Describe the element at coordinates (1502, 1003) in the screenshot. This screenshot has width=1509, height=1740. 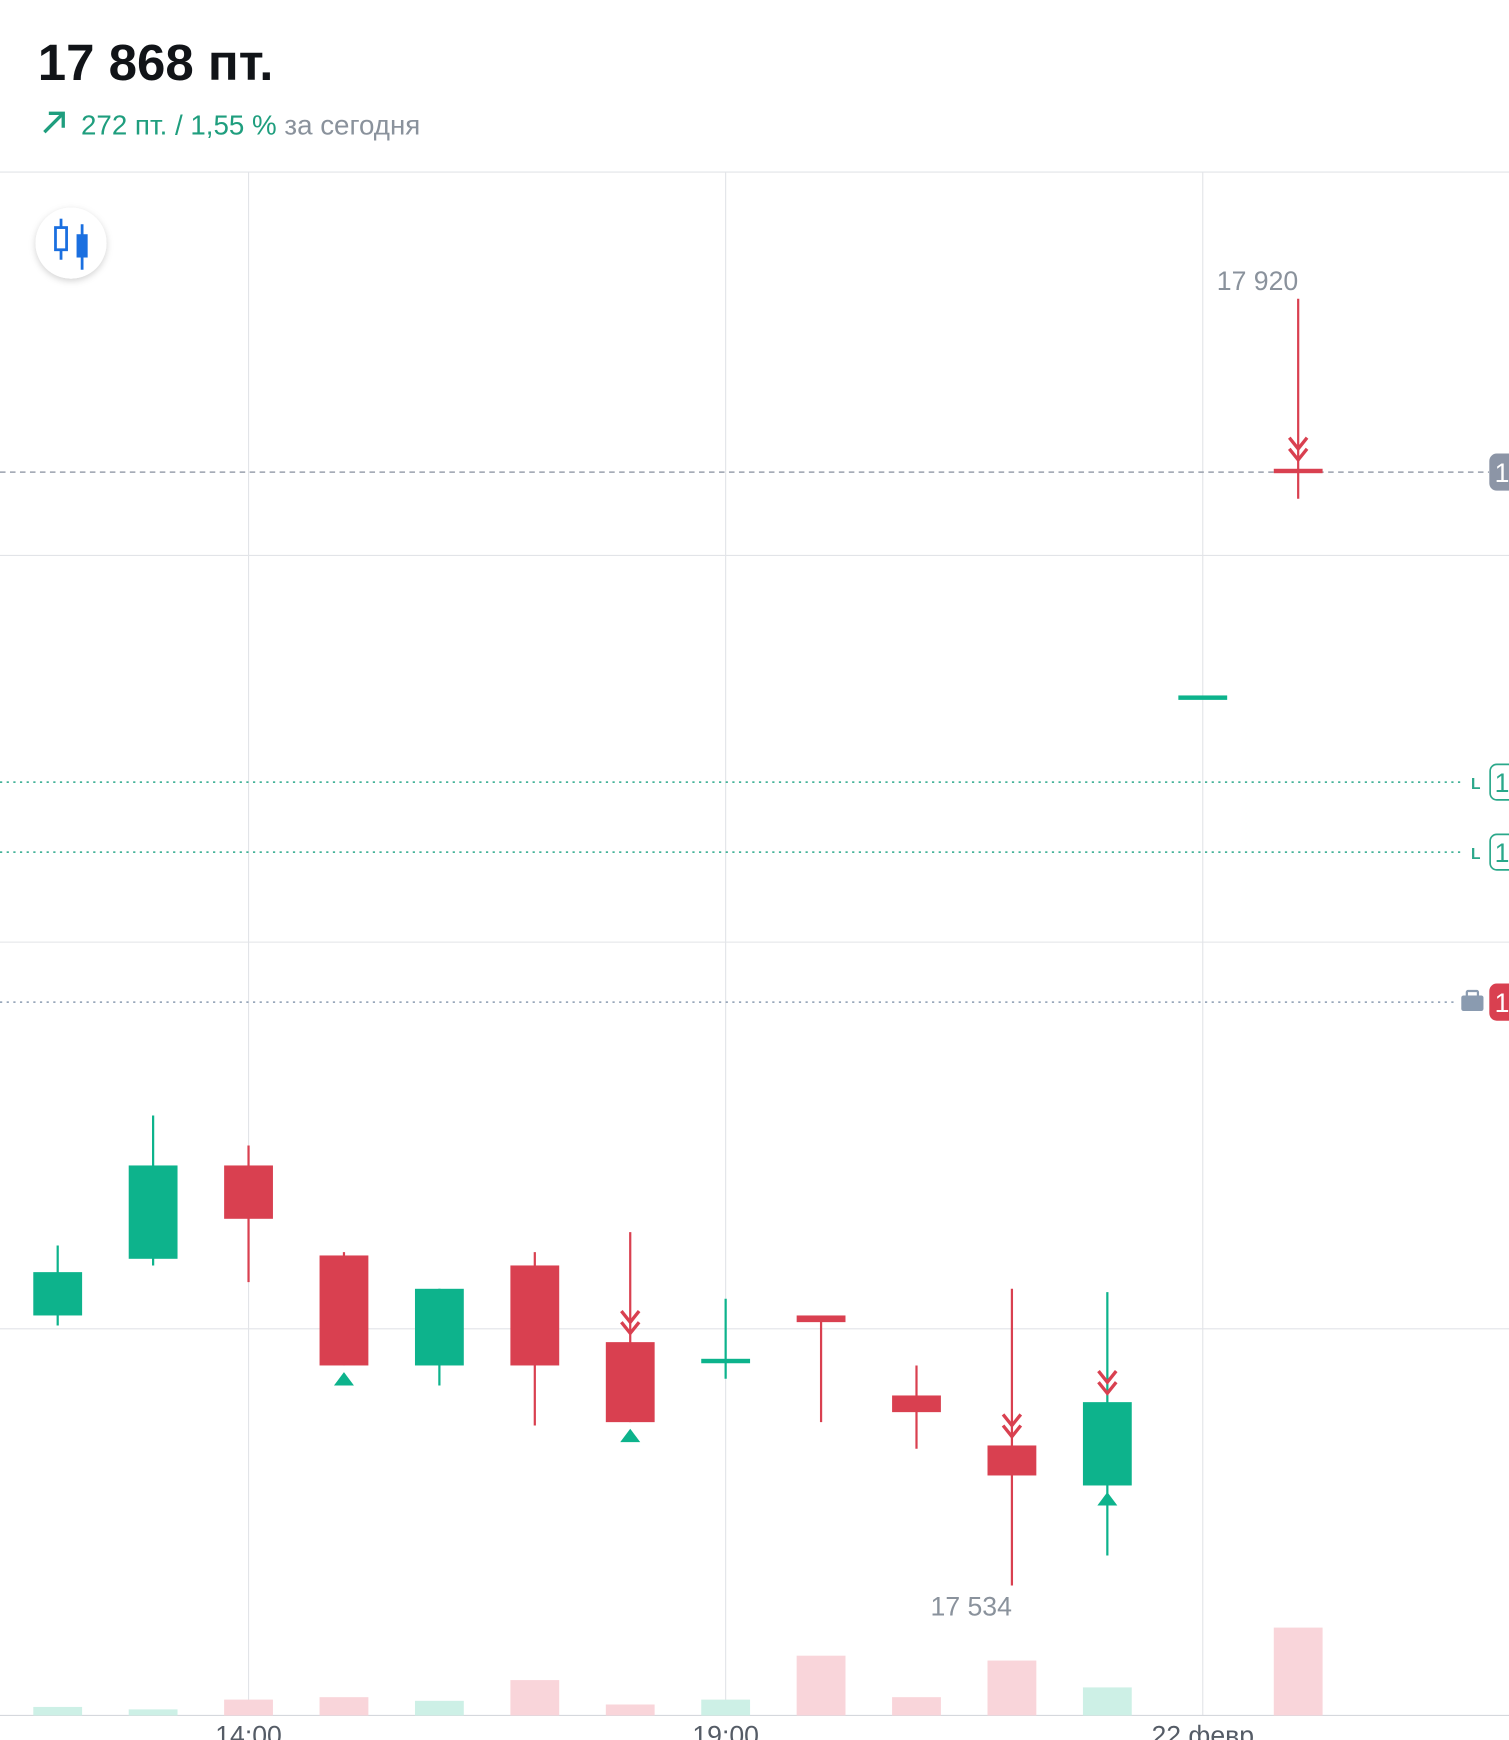
I see `price-label: 17 709` at that location.